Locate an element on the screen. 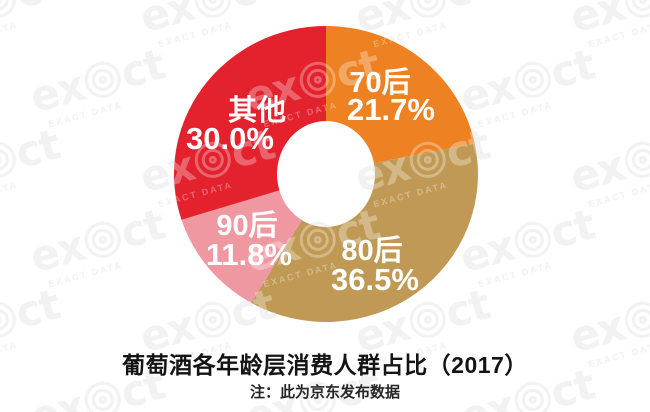 This screenshot has height=412, width=650. pie-slice-post90s is located at coordinates (241, 246).